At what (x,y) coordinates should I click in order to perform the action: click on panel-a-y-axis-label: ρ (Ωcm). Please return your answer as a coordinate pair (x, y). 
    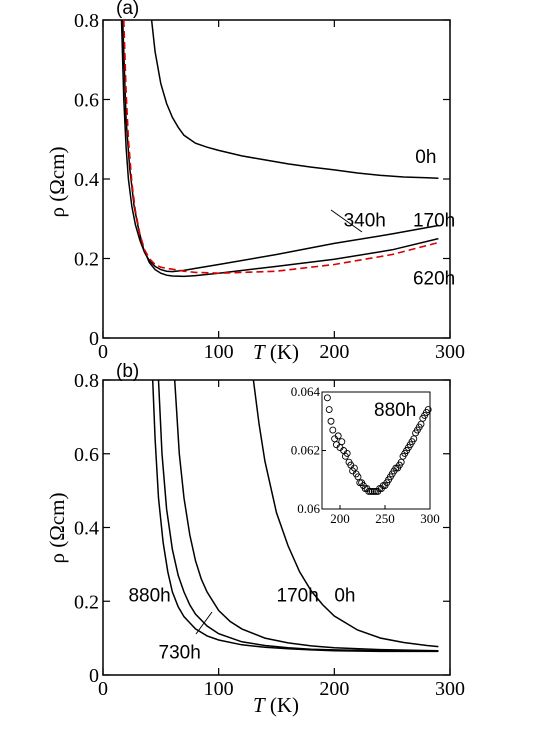
    Looking at the image, I should click on (57, 182).